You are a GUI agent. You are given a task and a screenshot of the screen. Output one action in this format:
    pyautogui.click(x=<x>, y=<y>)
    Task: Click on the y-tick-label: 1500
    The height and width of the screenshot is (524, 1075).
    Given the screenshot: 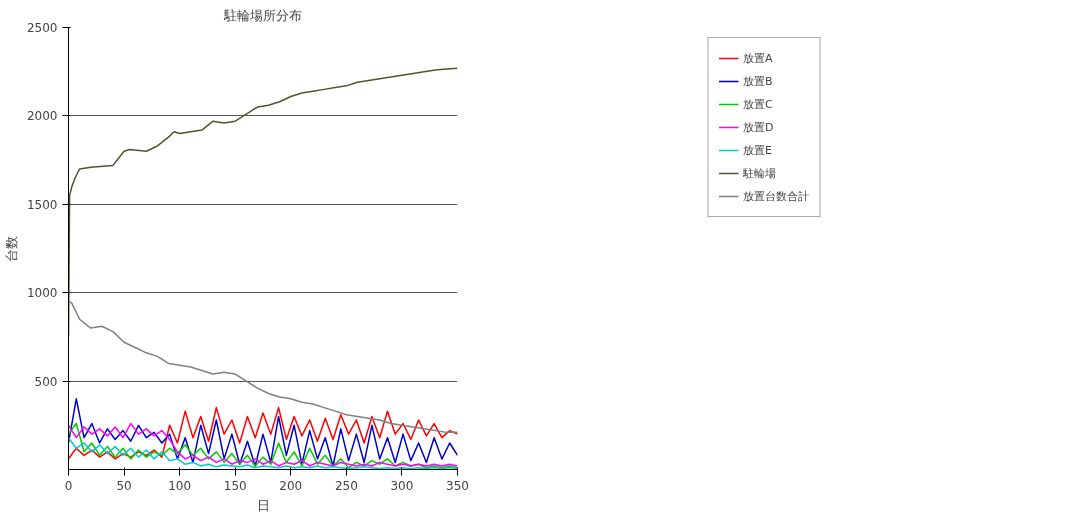 What is the action you would take?
    pyautogui.click(x=42, y=204)
    